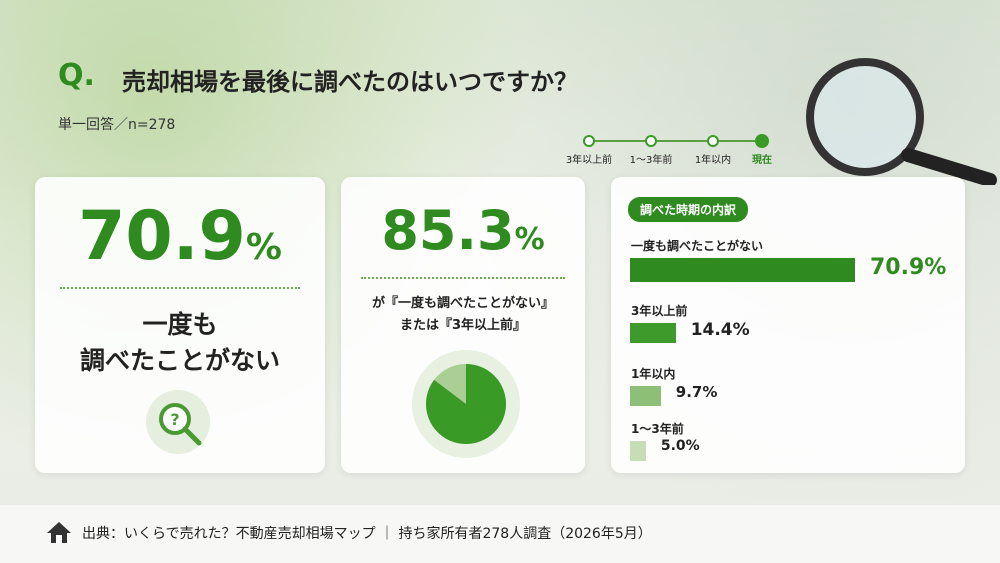 This screenshot has width=1000, height=563. Describe the element at coordinates (179, 360) in the screenshot. I see `label-line: 調べたことがない` at that location.